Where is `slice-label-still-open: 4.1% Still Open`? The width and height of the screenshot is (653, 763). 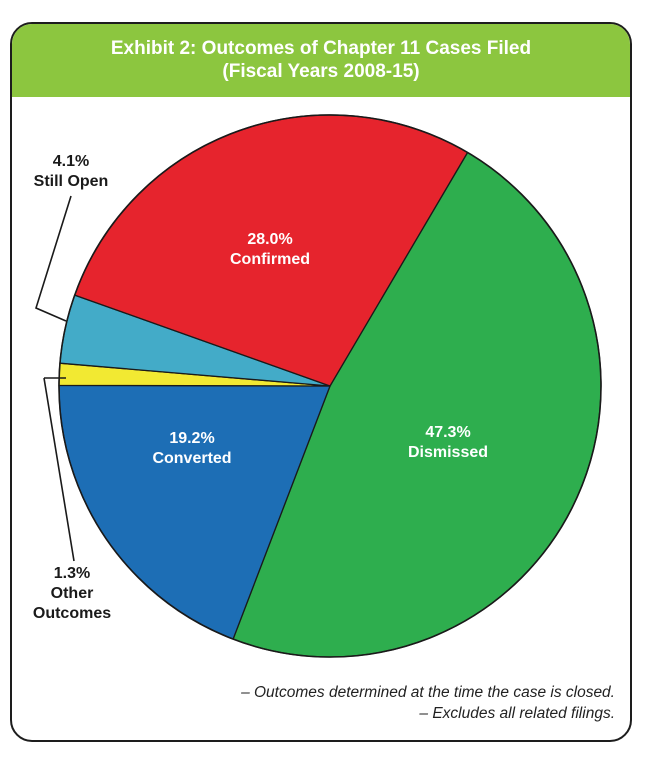 slice-label-still-open: 4.1% Still Open is located at coordinates (71, 171).